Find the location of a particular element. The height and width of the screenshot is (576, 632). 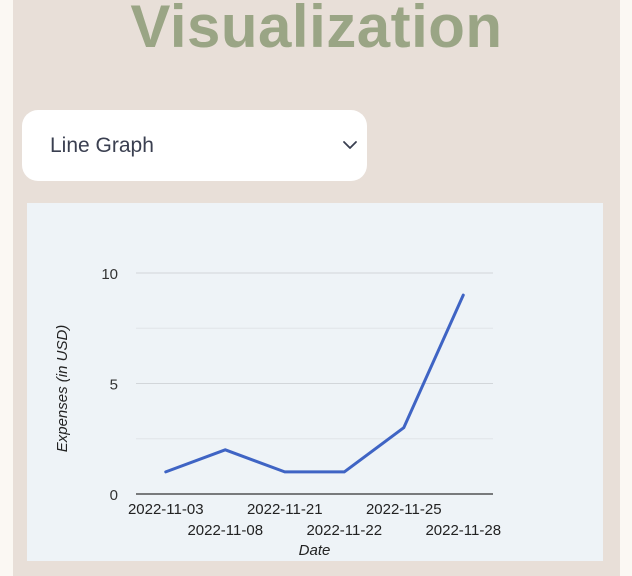

chart-type-selected-value: Line Graph is located at coordinates (102, 145).